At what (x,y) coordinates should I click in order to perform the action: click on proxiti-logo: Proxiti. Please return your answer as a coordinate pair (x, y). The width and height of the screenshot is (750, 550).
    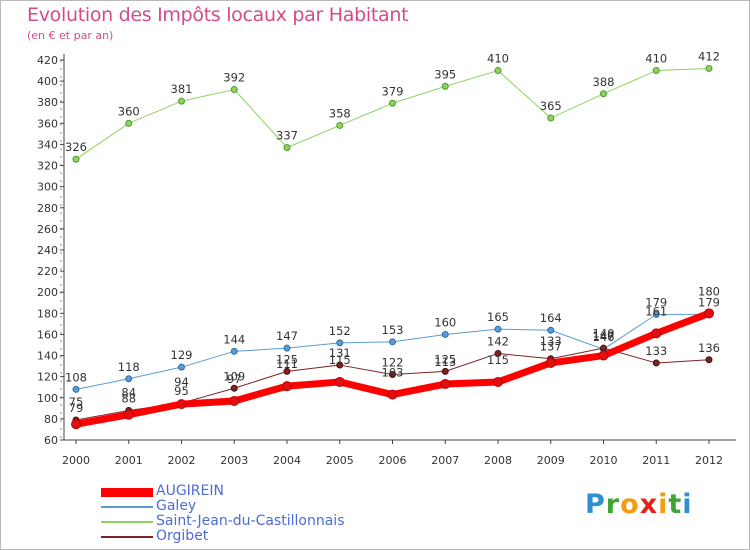
    Looking at the image, I should click on (639, 504).